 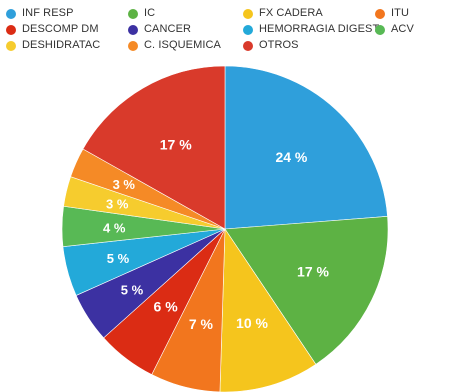 I want to click on legend-label: HEMORRAGIA DIGEST, so click(x=319, y=29).